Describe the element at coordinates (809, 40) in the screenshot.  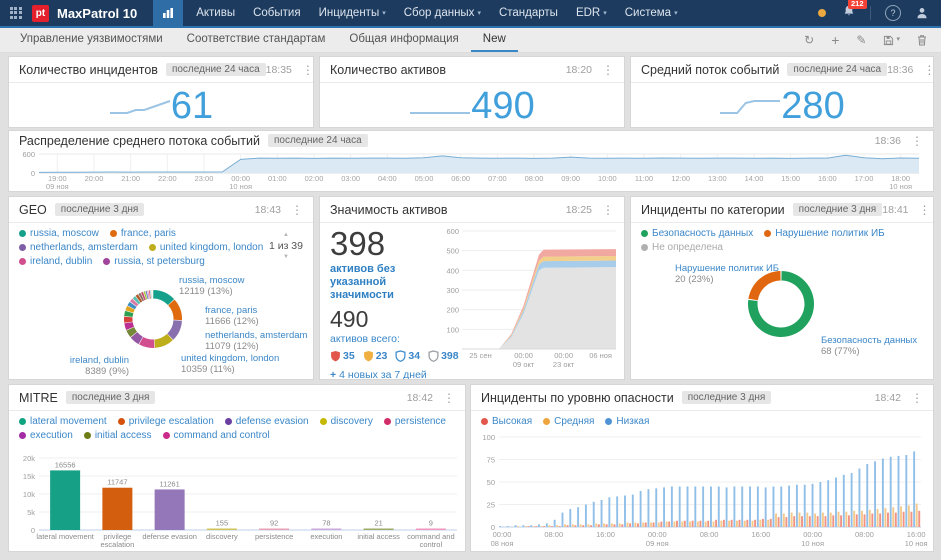
I see `refresh-icon: ↻` at that location.